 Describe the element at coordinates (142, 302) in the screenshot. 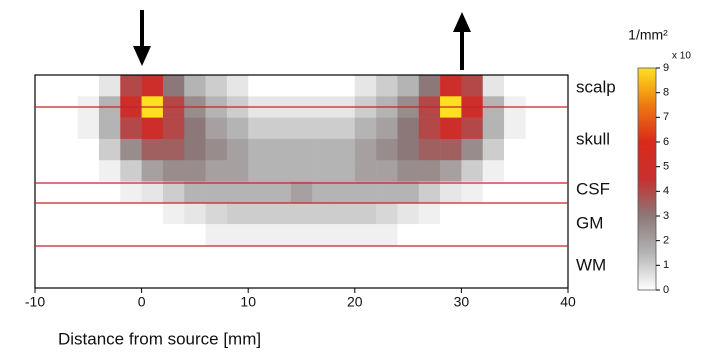

I see `x-tick-label: 0` at that location.